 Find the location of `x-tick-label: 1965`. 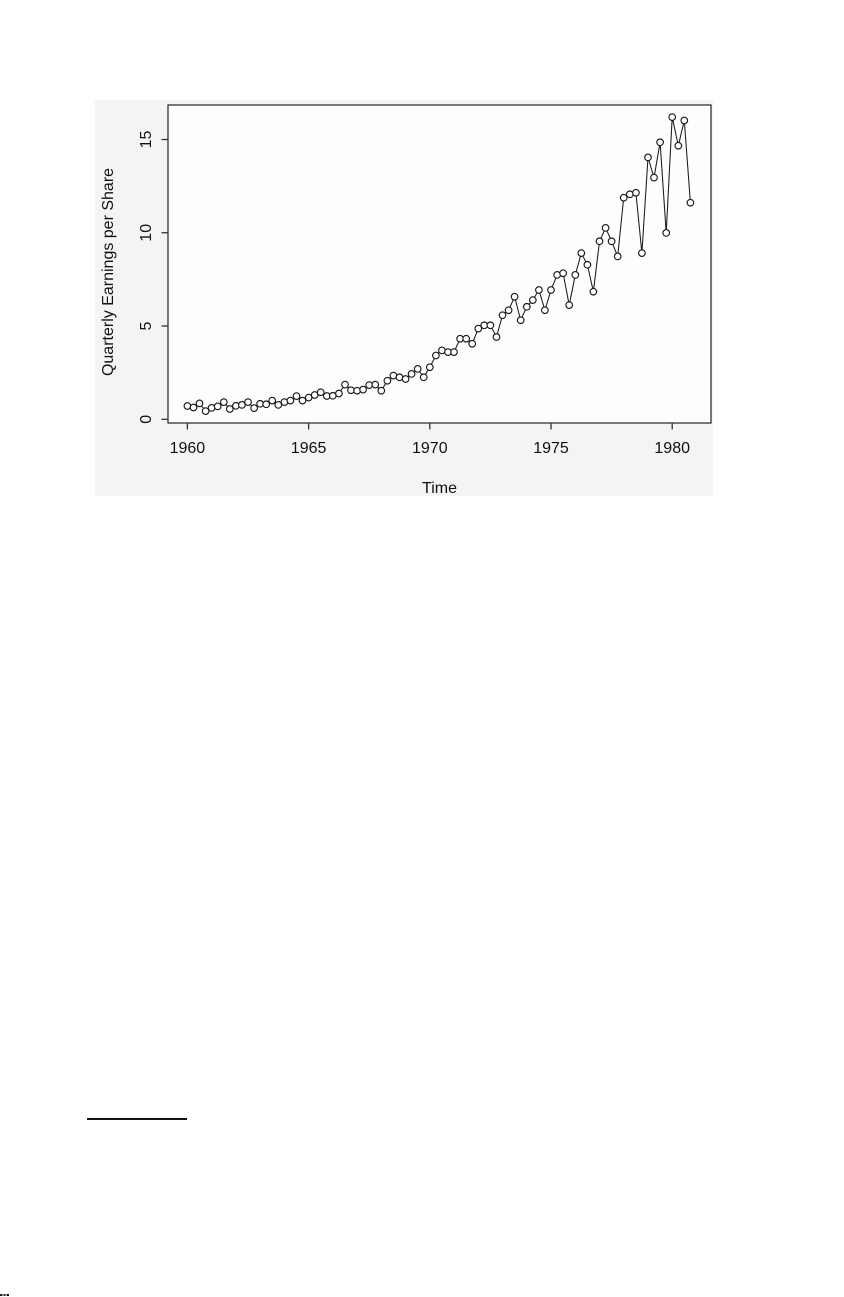

x-tick-label: 1965 is located at coordinates (309, 448).